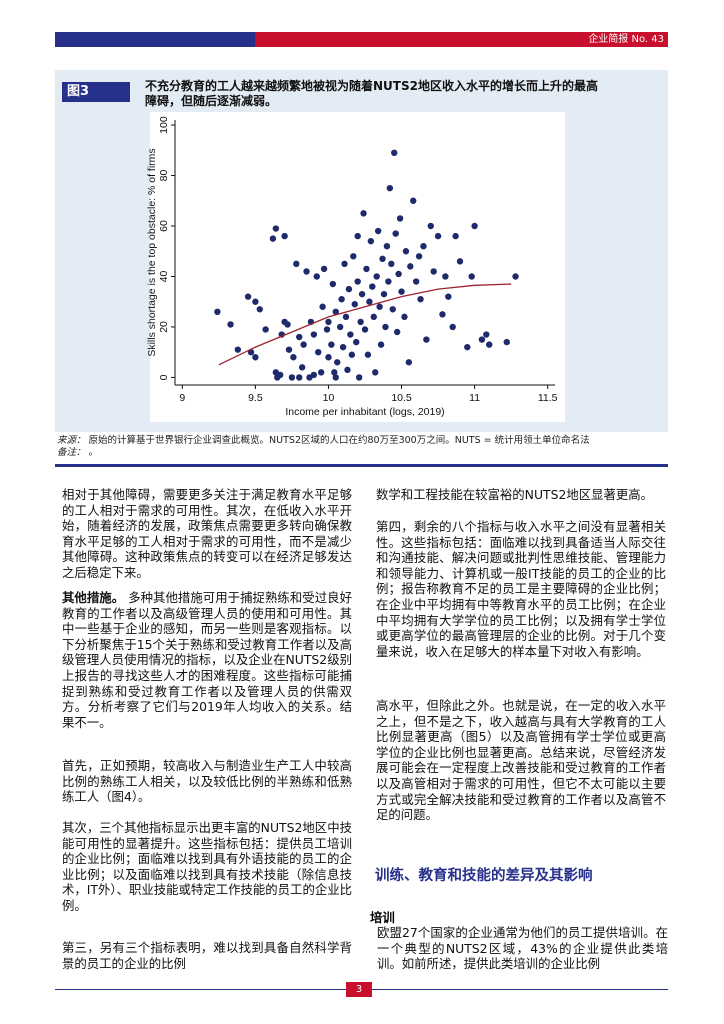 Image resolution: width=724 pixels, height=1024 pixels. I want to click on source-label: 来源：, so click(71, 440).